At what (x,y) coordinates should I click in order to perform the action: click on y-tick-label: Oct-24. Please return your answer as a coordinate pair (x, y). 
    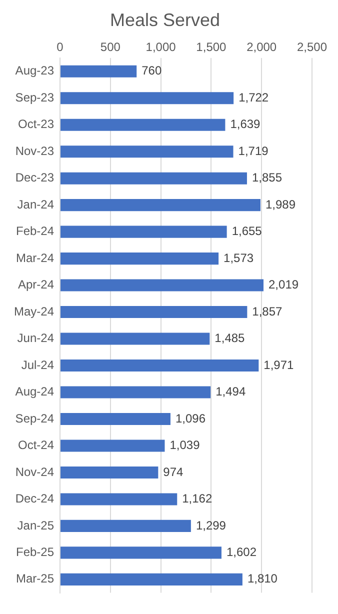
    Looking at the image, I should click on (36, 445).